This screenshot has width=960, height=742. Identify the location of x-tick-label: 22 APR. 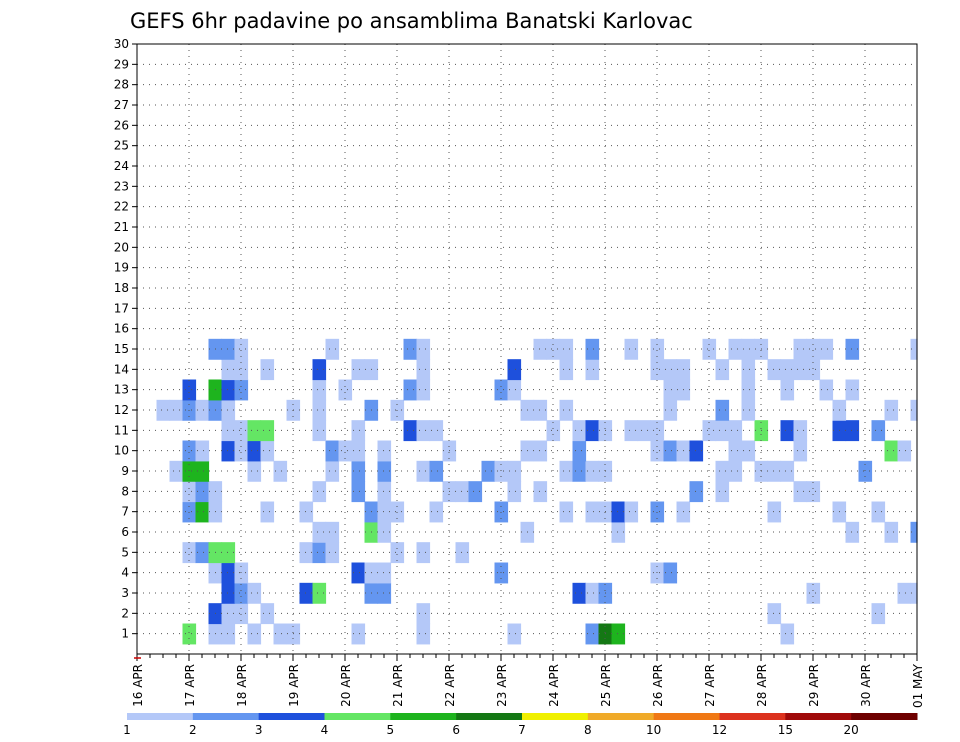
(450, 685).